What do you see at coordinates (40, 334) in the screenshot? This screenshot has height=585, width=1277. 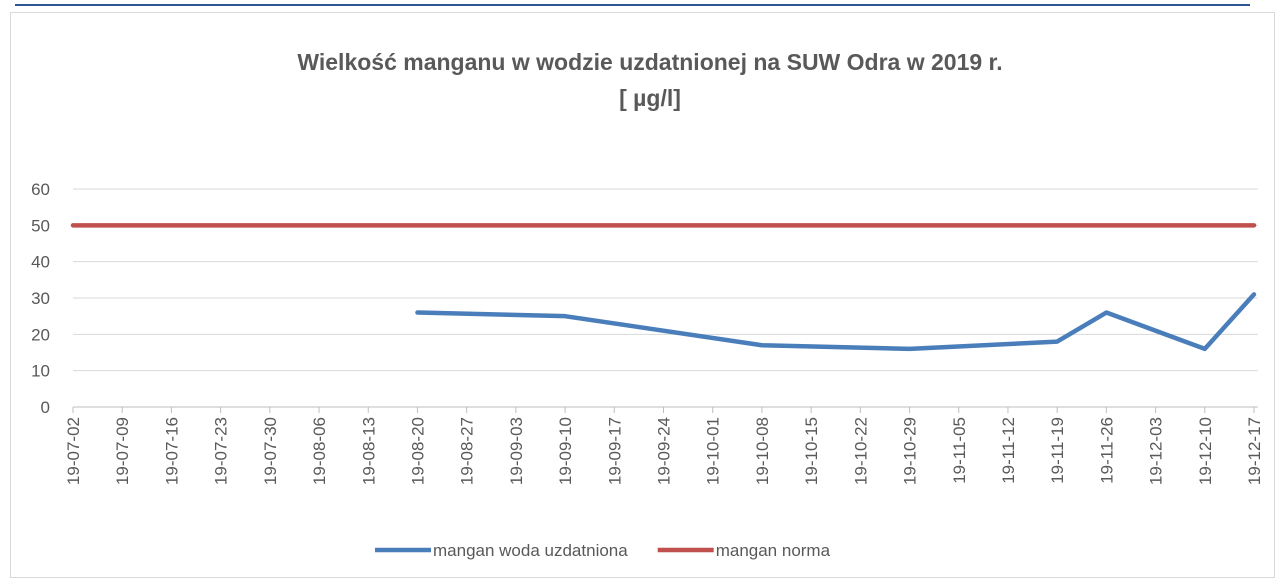 I see `y-tick-label: 20` at bounding box center [40, 334].